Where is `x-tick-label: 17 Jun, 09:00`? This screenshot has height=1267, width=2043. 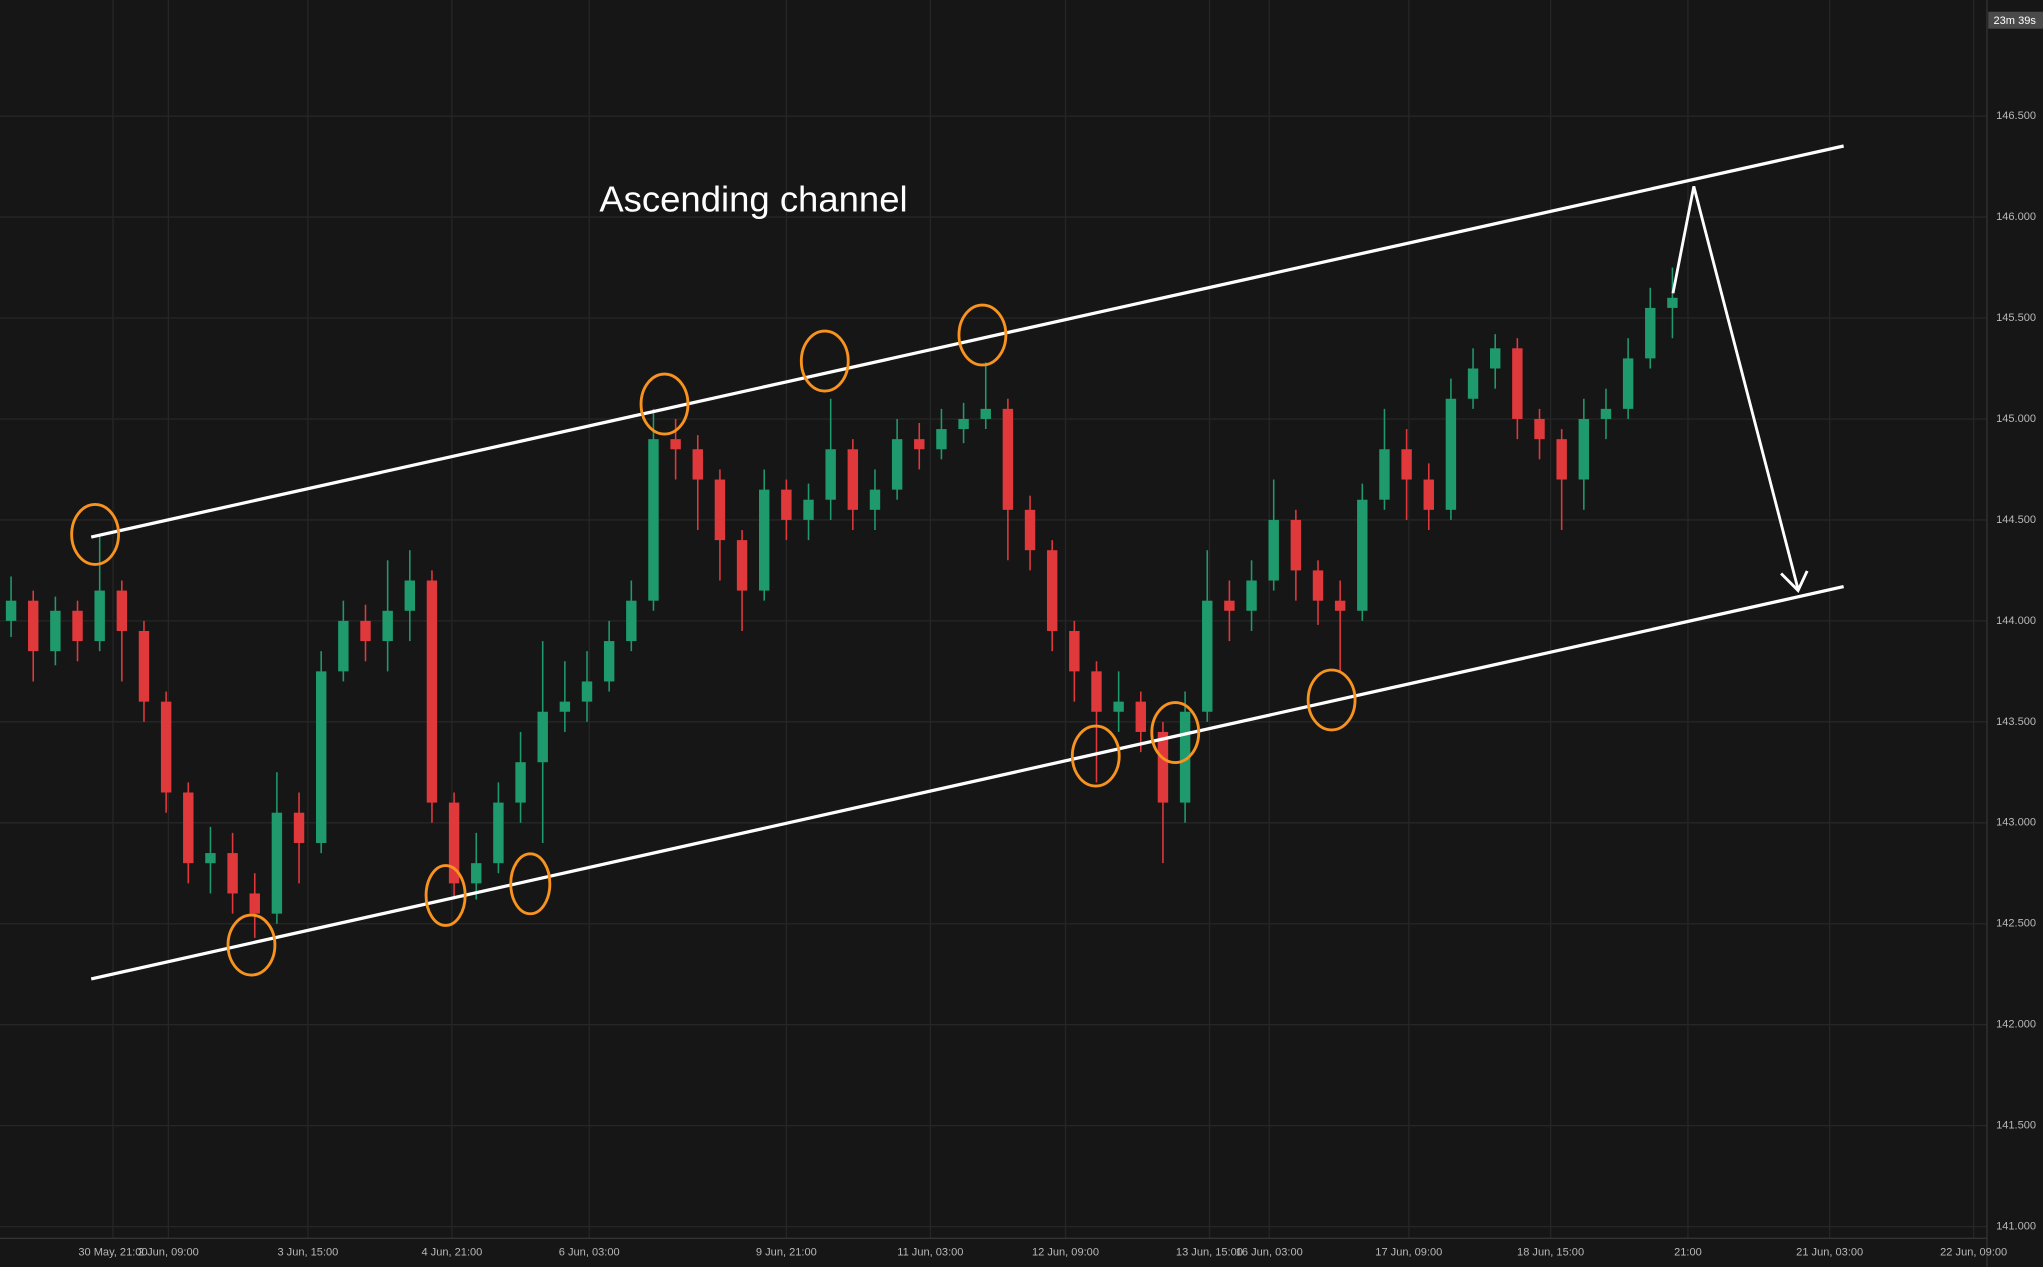 x-tick-label: 17 Jun, 09:00 is located at coordinates (1408, 1253).